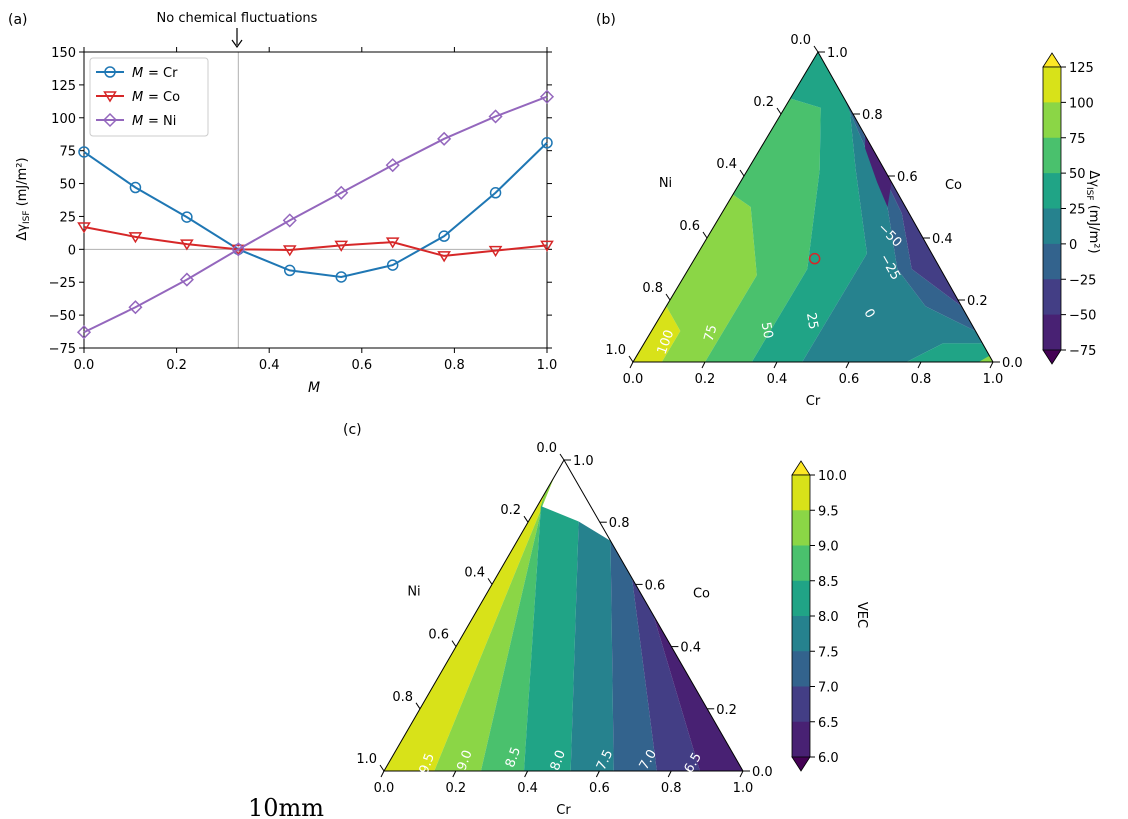  I want to click on co-tick-label: 0.2, so click(977, 301).